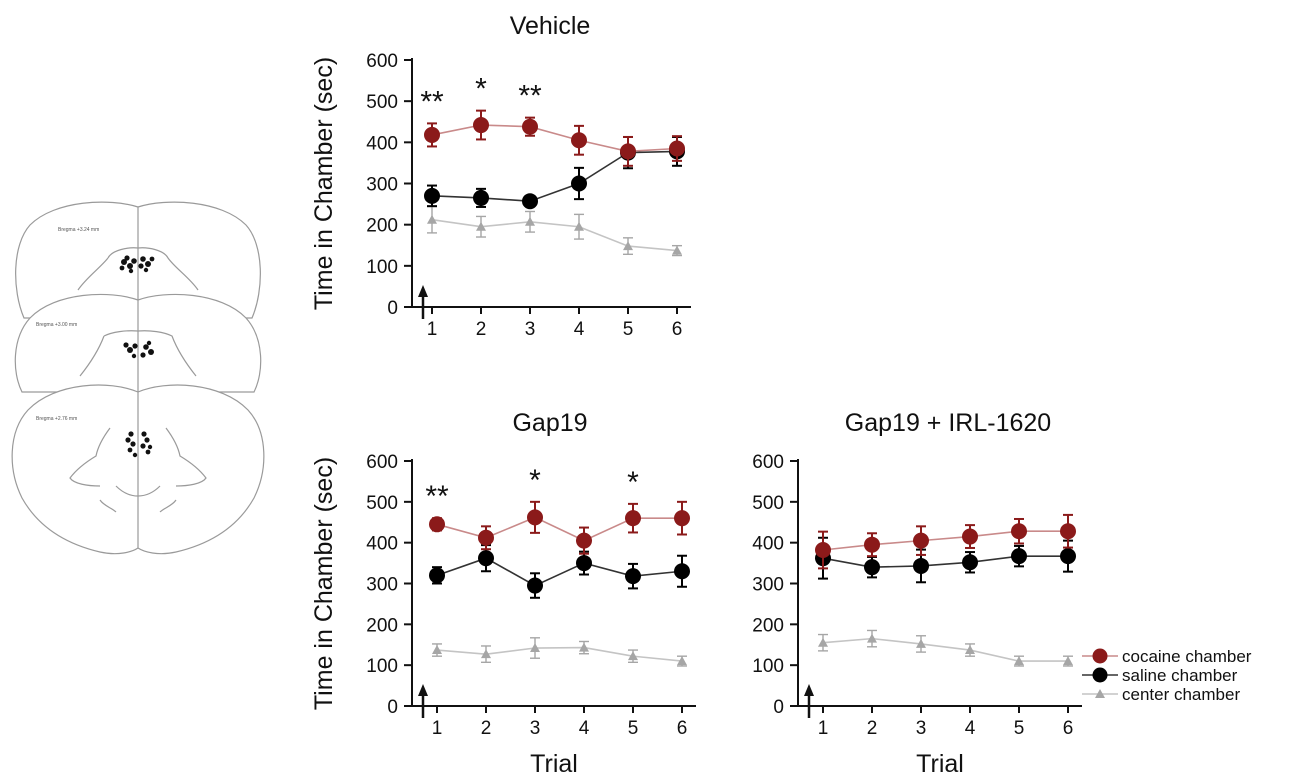 This screenshot has height=779, width=1308. I want to click on legend-item-saline: saline chamber, so click(1160, 675).